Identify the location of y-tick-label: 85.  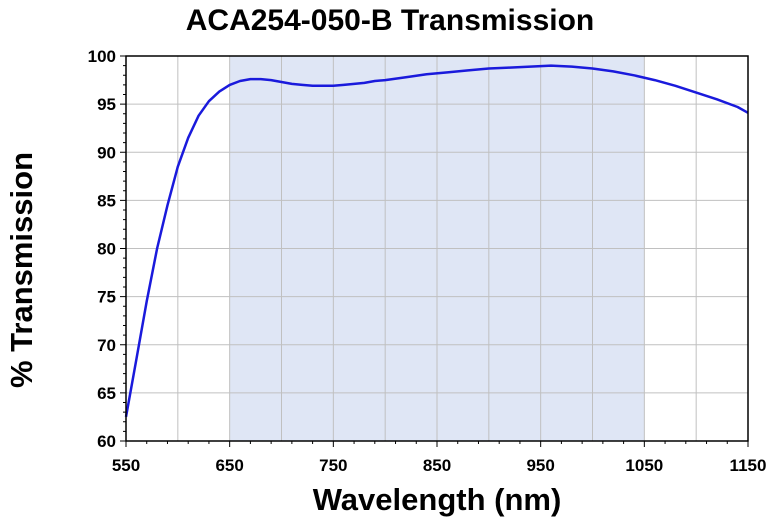
(106, 200).